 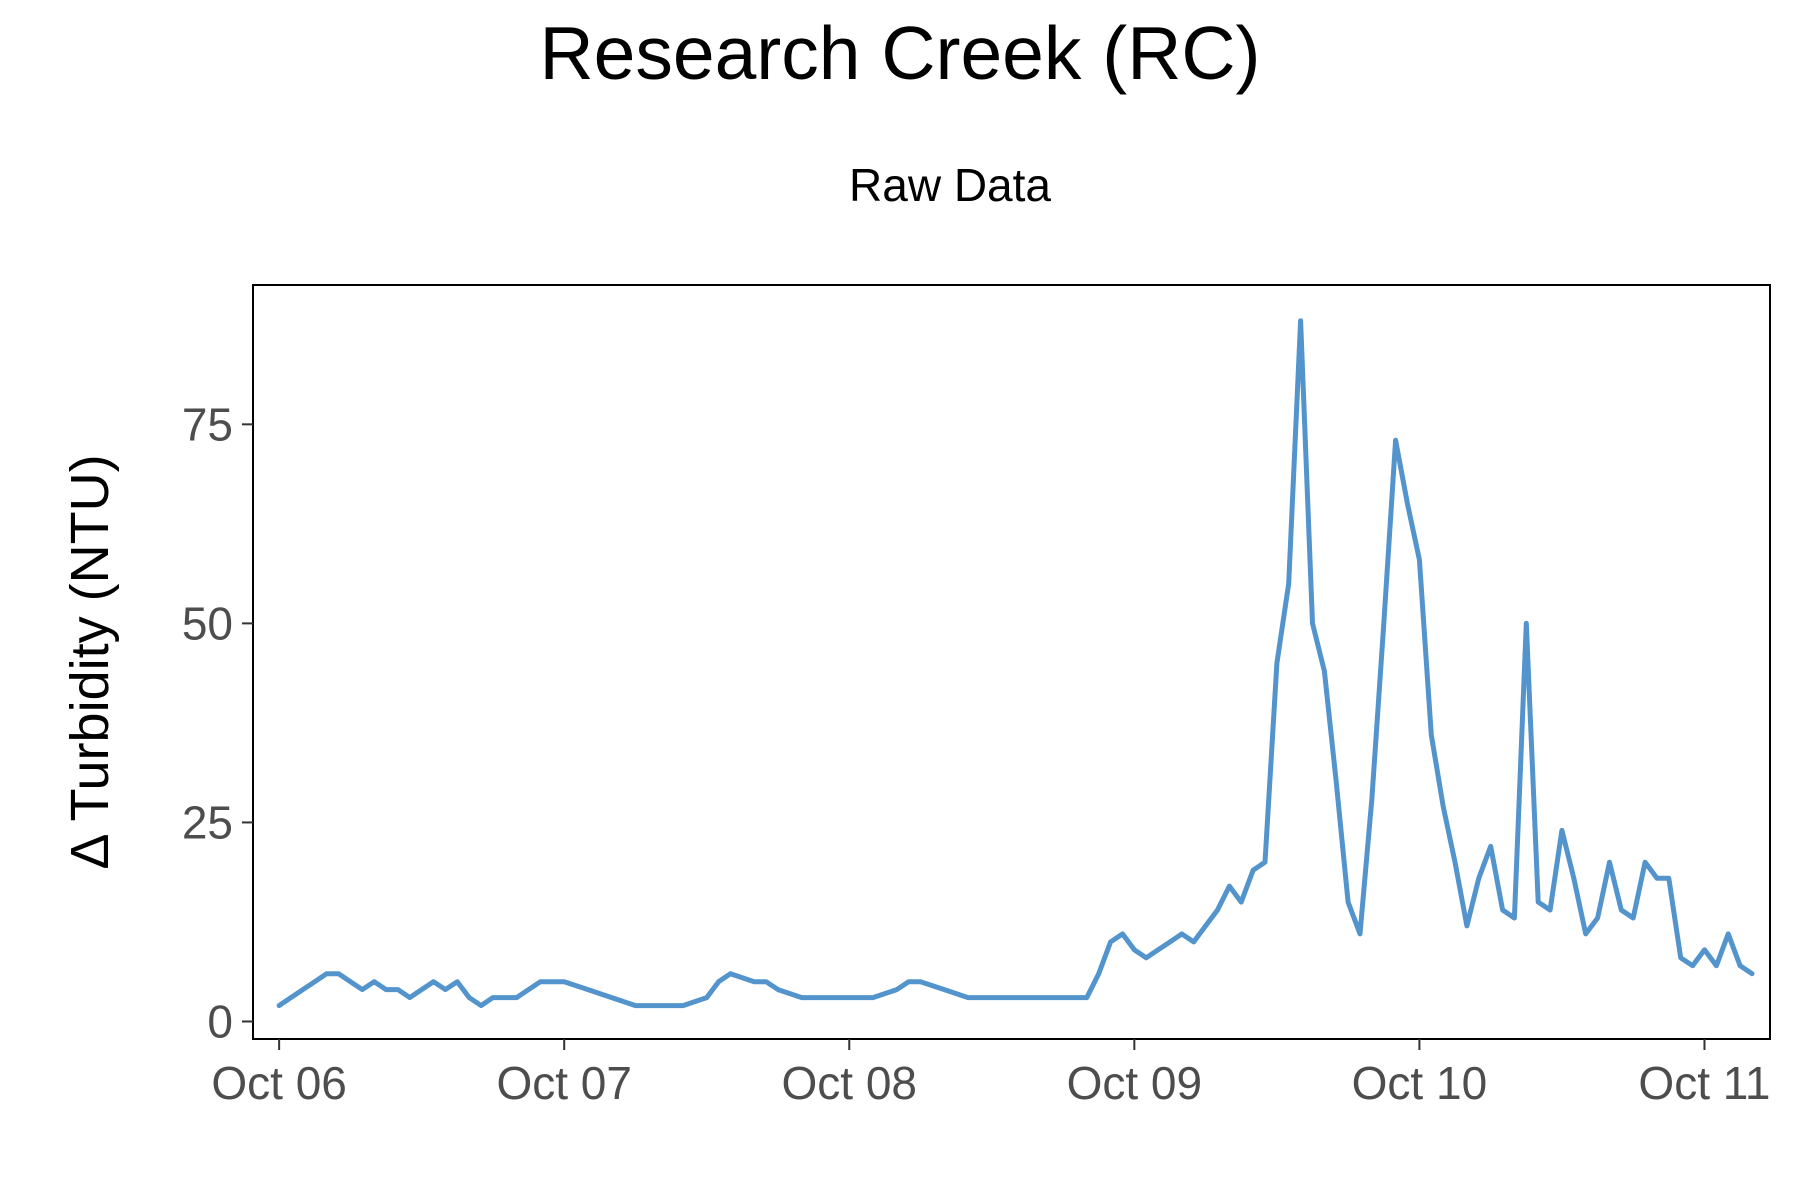 I want to click on x-tick-label-oct-06: Oct 06, so click(x=279, y=1083).